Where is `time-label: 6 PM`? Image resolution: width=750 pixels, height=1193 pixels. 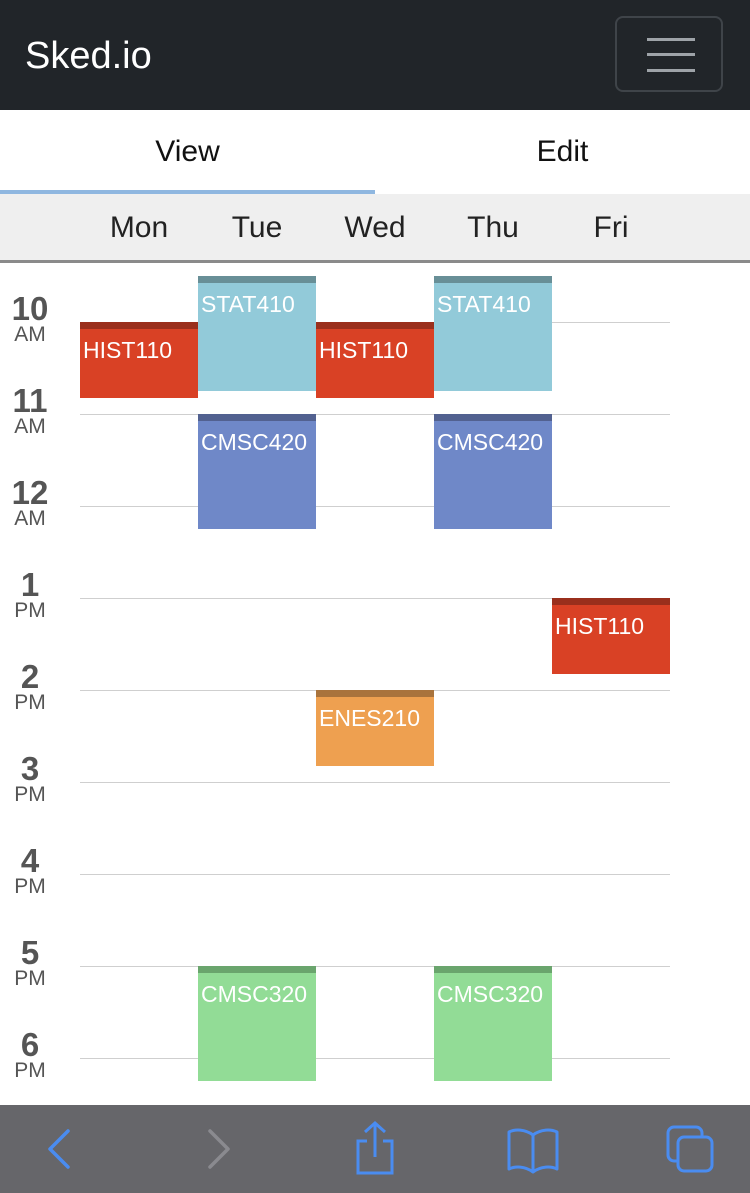
time-label: 6 PM is located at coordinates (30, 1054).